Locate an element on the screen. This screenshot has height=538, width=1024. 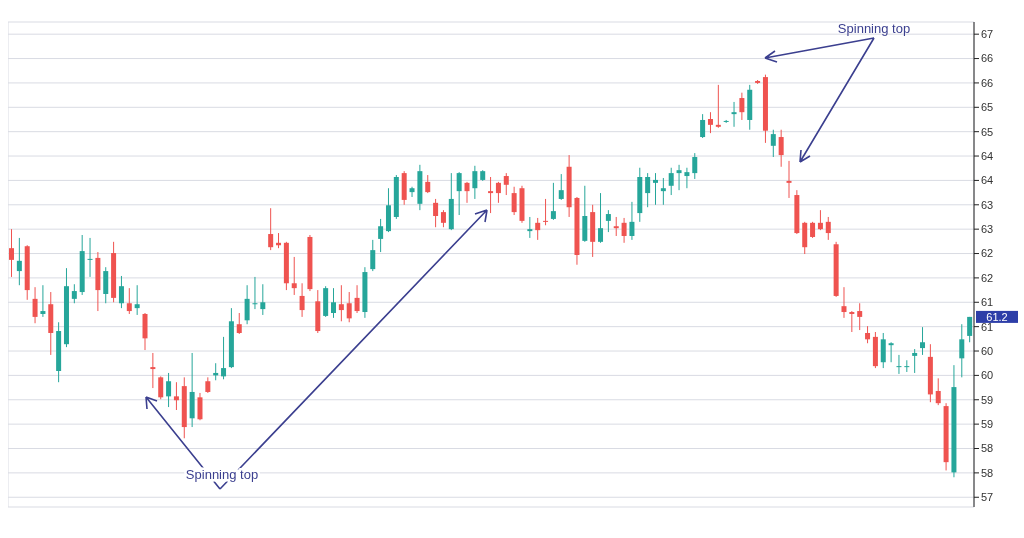
y-tick-label: 67 is located at coordinates (987, 34).